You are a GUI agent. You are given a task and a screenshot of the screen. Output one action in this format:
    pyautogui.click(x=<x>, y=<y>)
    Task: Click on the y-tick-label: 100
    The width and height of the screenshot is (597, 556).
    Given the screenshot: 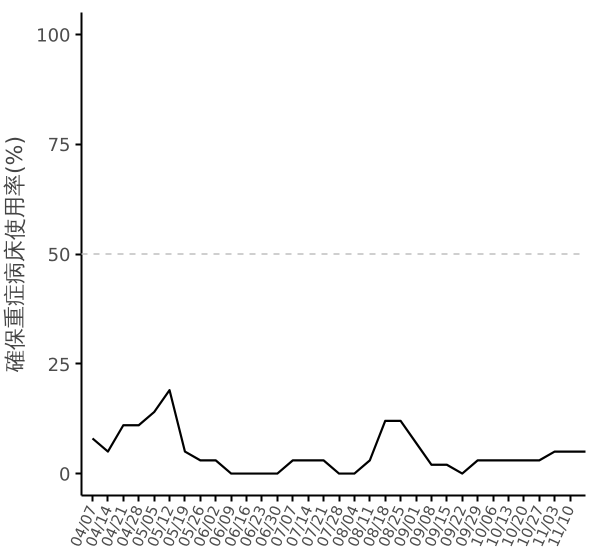 What is the action you would take?
    pyautogui.click(x=53, y=35)
    